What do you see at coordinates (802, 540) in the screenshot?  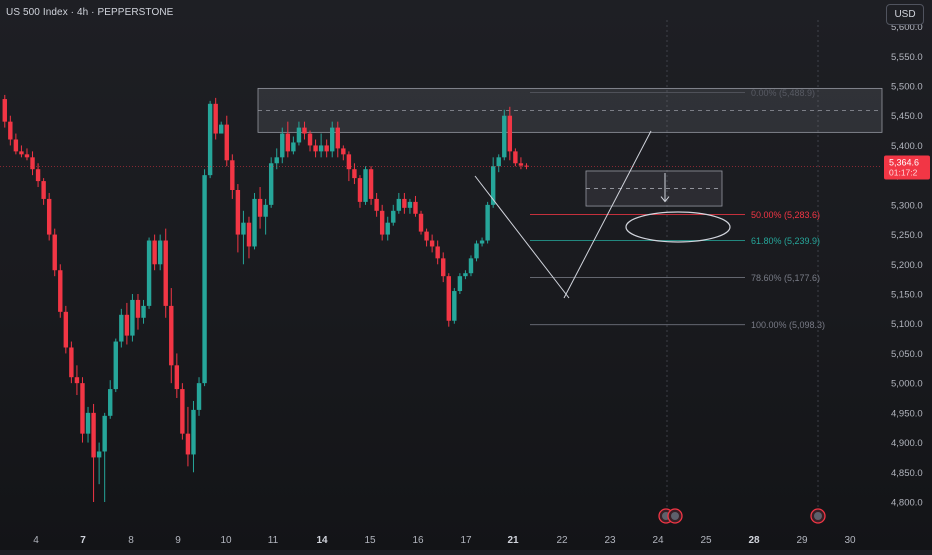 I see `time-tick-label: 29` at bounding box center [802, 540].